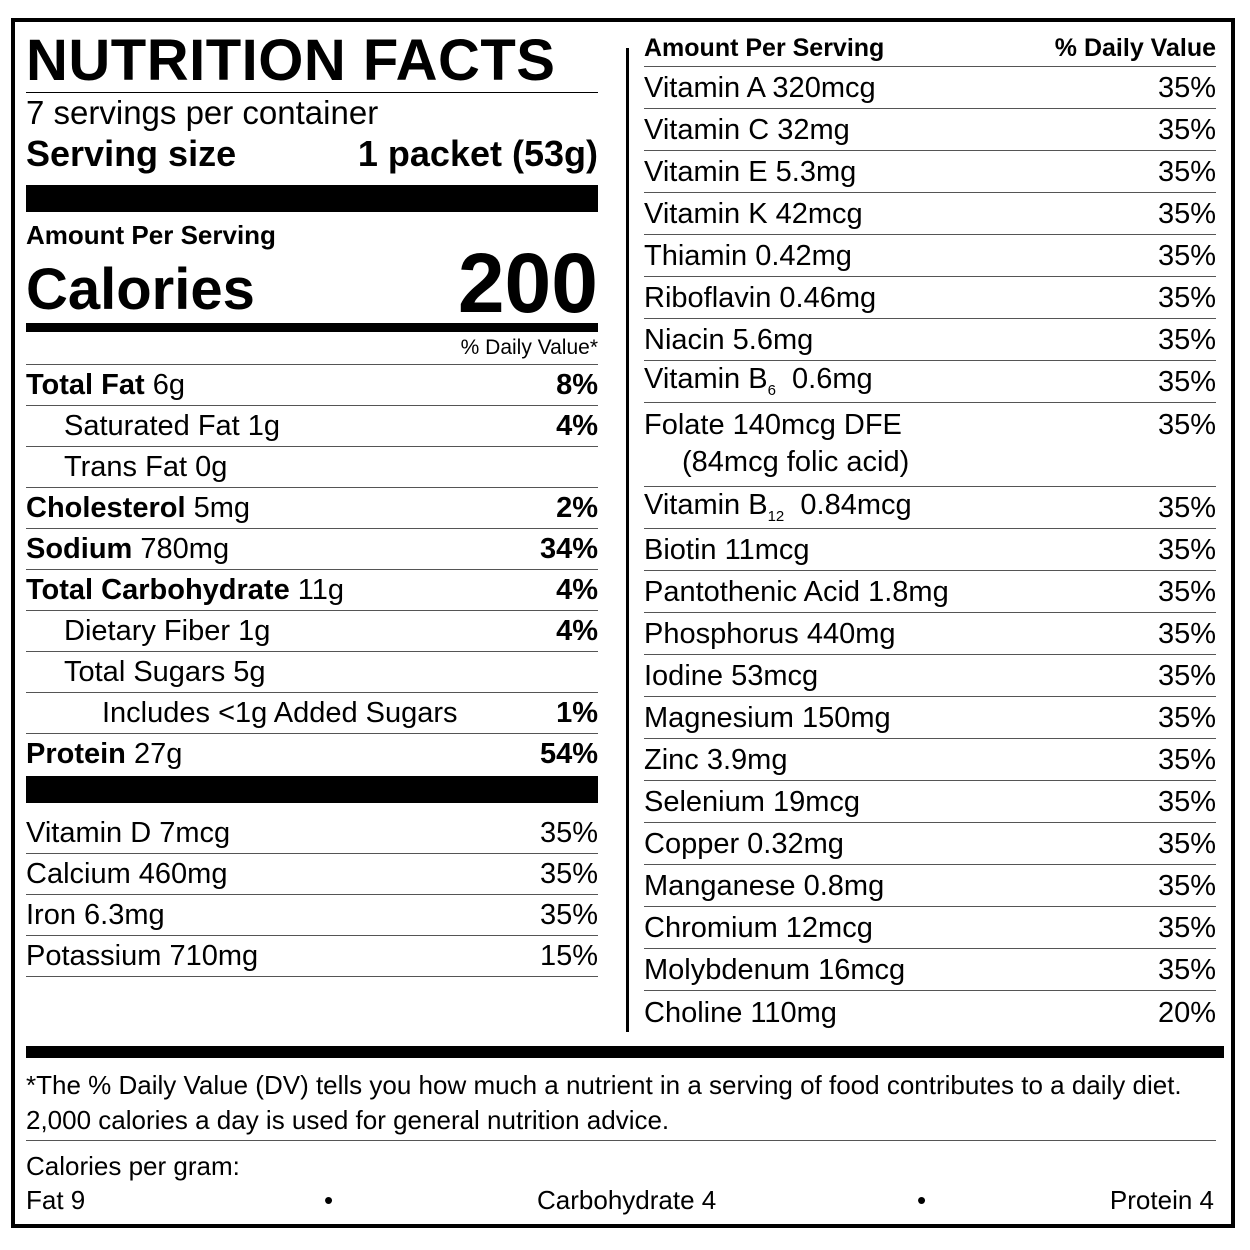  Describe the element at coordinates (169, 384) in the screenshot. I see `nutrient-amount: 6g` at that location.